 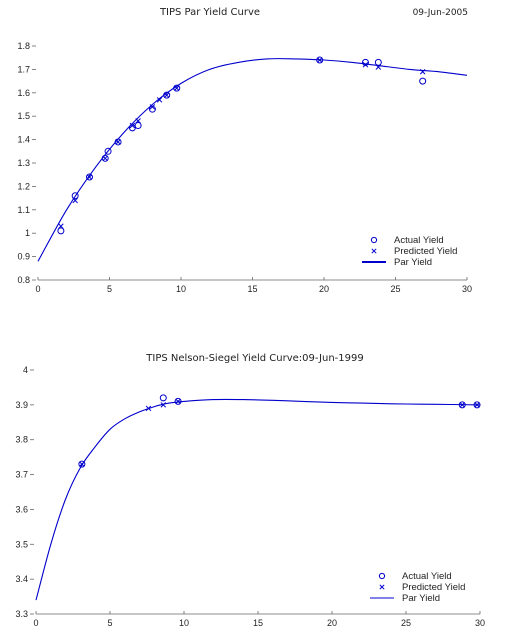 I want to click on y-tick-label: 3.5, so click(x=21, y=544).